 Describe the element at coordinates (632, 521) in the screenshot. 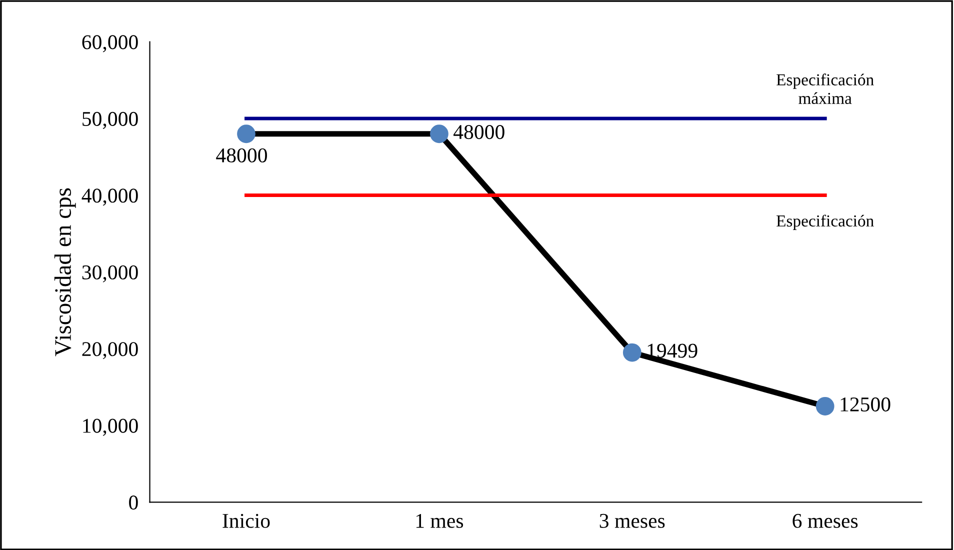

I see `x-tick-label: 3 meses` at that location.